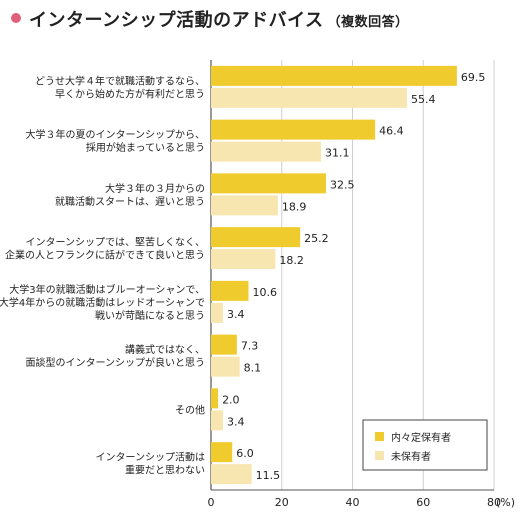  Describe the element at coordinates (249, 346) in the screenshot. I see `data-label: 7.3` at that location.